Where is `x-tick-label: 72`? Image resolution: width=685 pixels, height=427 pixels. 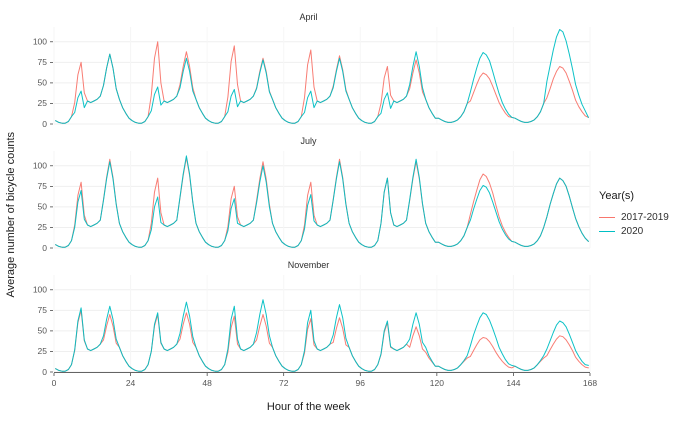
x-tick-label: 72 is located at coordinates (284, 383).